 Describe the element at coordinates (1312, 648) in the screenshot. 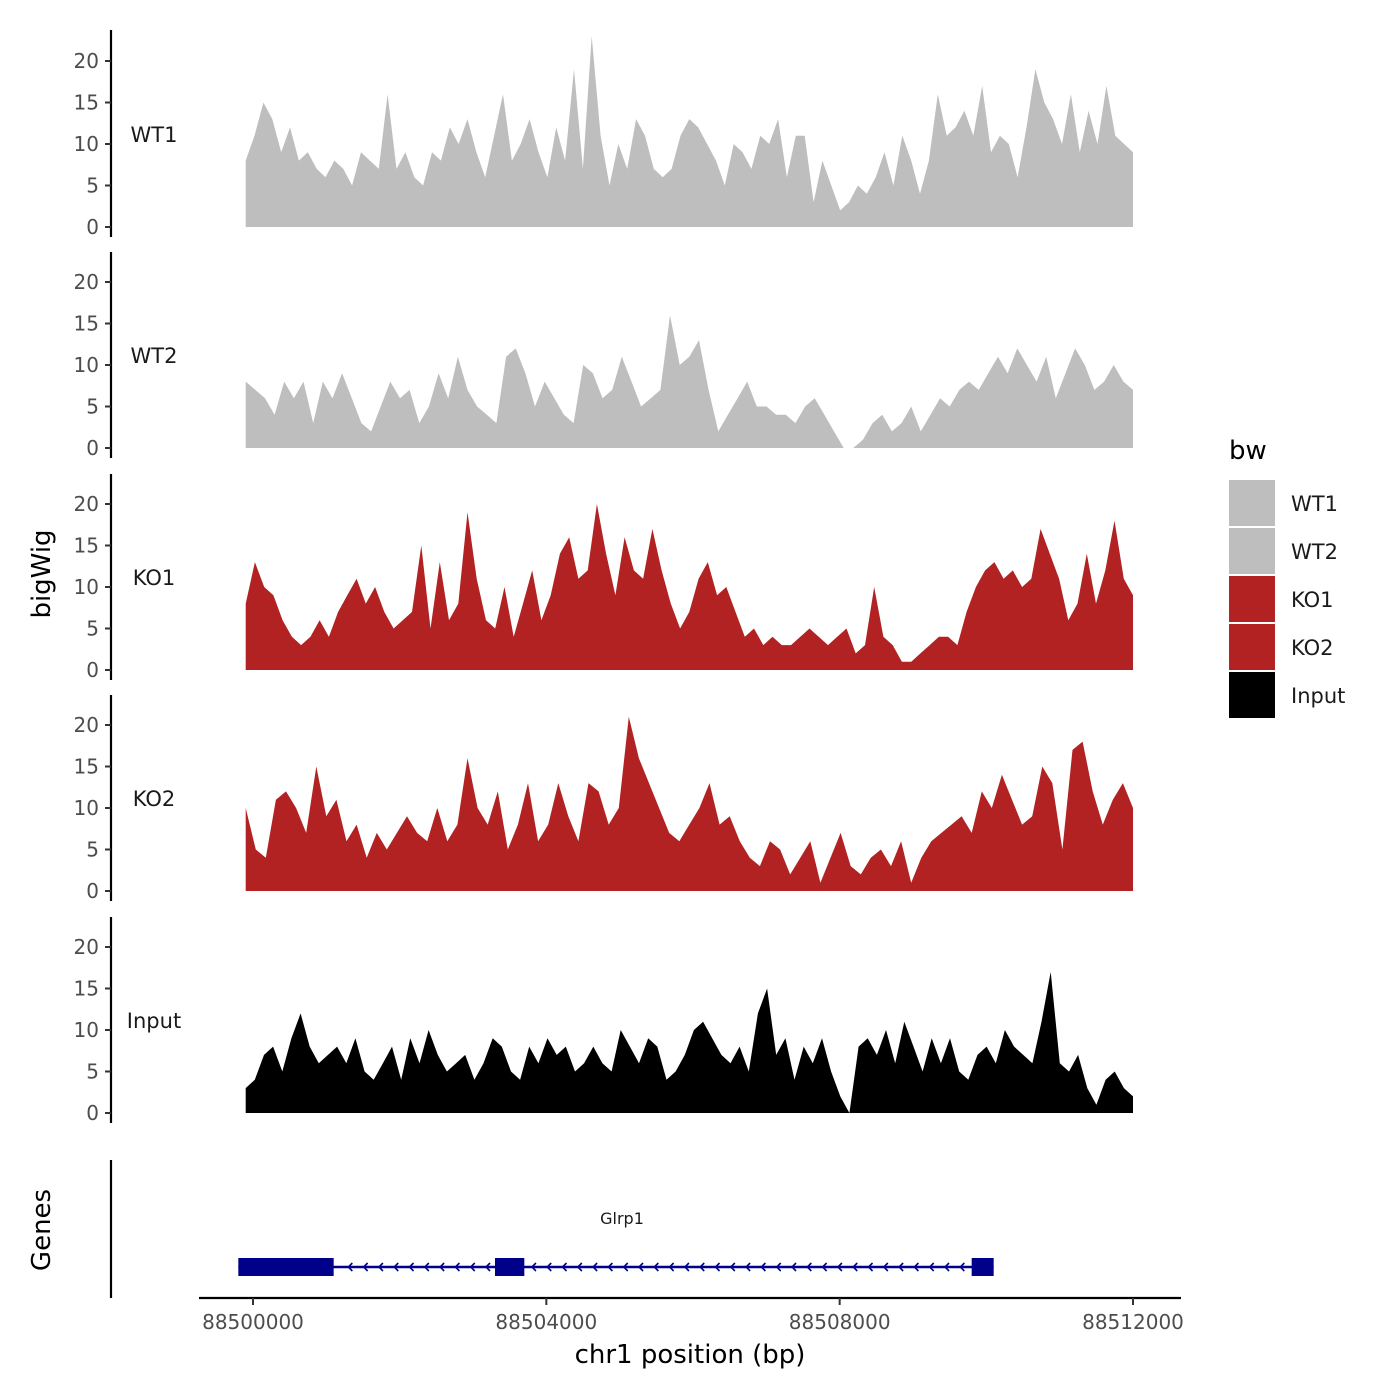

I see `legend-label: KO2` at that location.